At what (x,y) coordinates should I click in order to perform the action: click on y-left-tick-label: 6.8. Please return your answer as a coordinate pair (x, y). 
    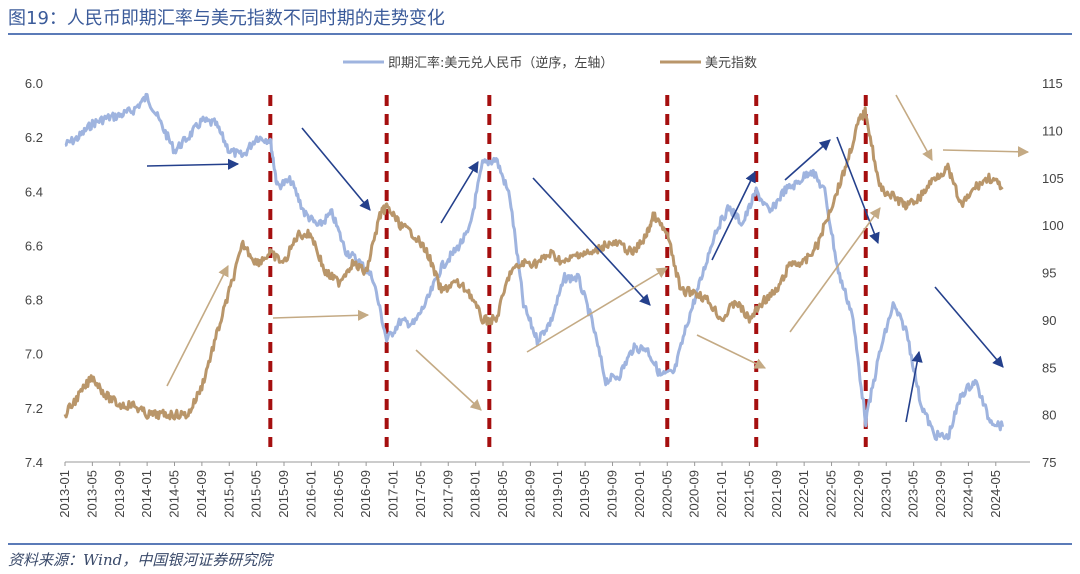
    Looking at the image, I should click on (34, 300).